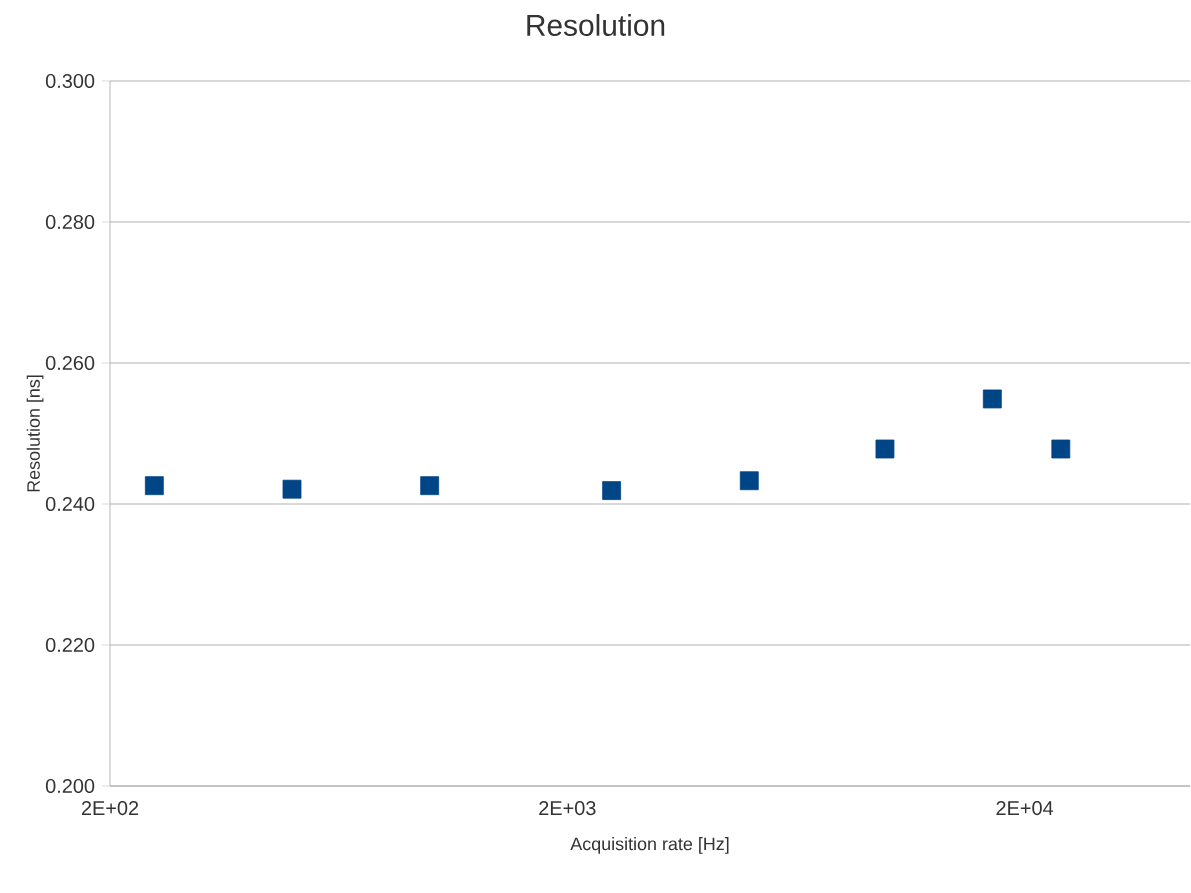 Image resolution: width=1191 pixels, height=893 pixels. Describe the element at coordinates (35, 433) in the screenshot. I see `y-axis-title: Resolution [ns]` at that location.